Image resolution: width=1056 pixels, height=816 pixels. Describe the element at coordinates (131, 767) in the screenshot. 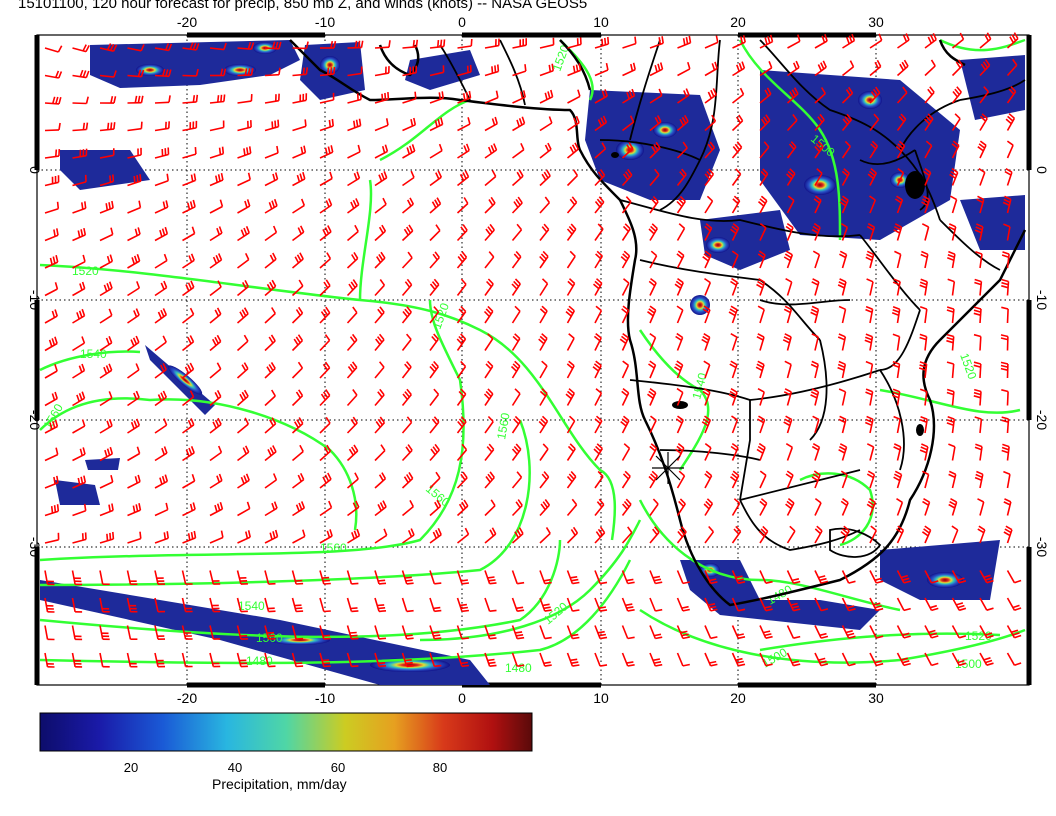

I see `colorbar-tick: 20` at that location.